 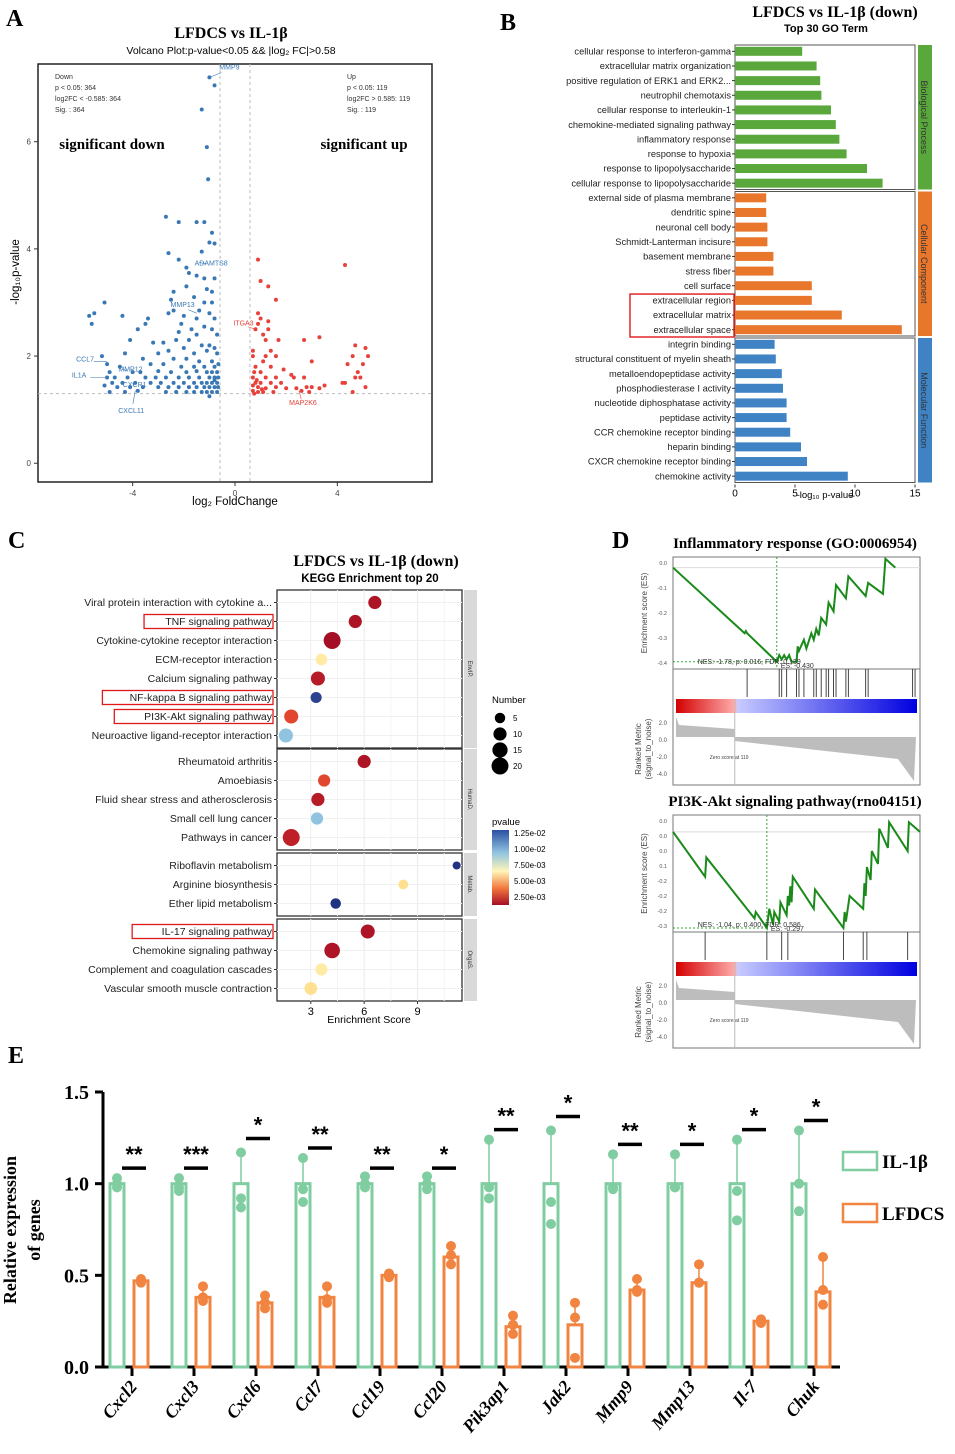 What do you see at coordinates (915, 494) in the screenshot?
I see `go-x-tick-label: 15` at bounding box center [915, 494].